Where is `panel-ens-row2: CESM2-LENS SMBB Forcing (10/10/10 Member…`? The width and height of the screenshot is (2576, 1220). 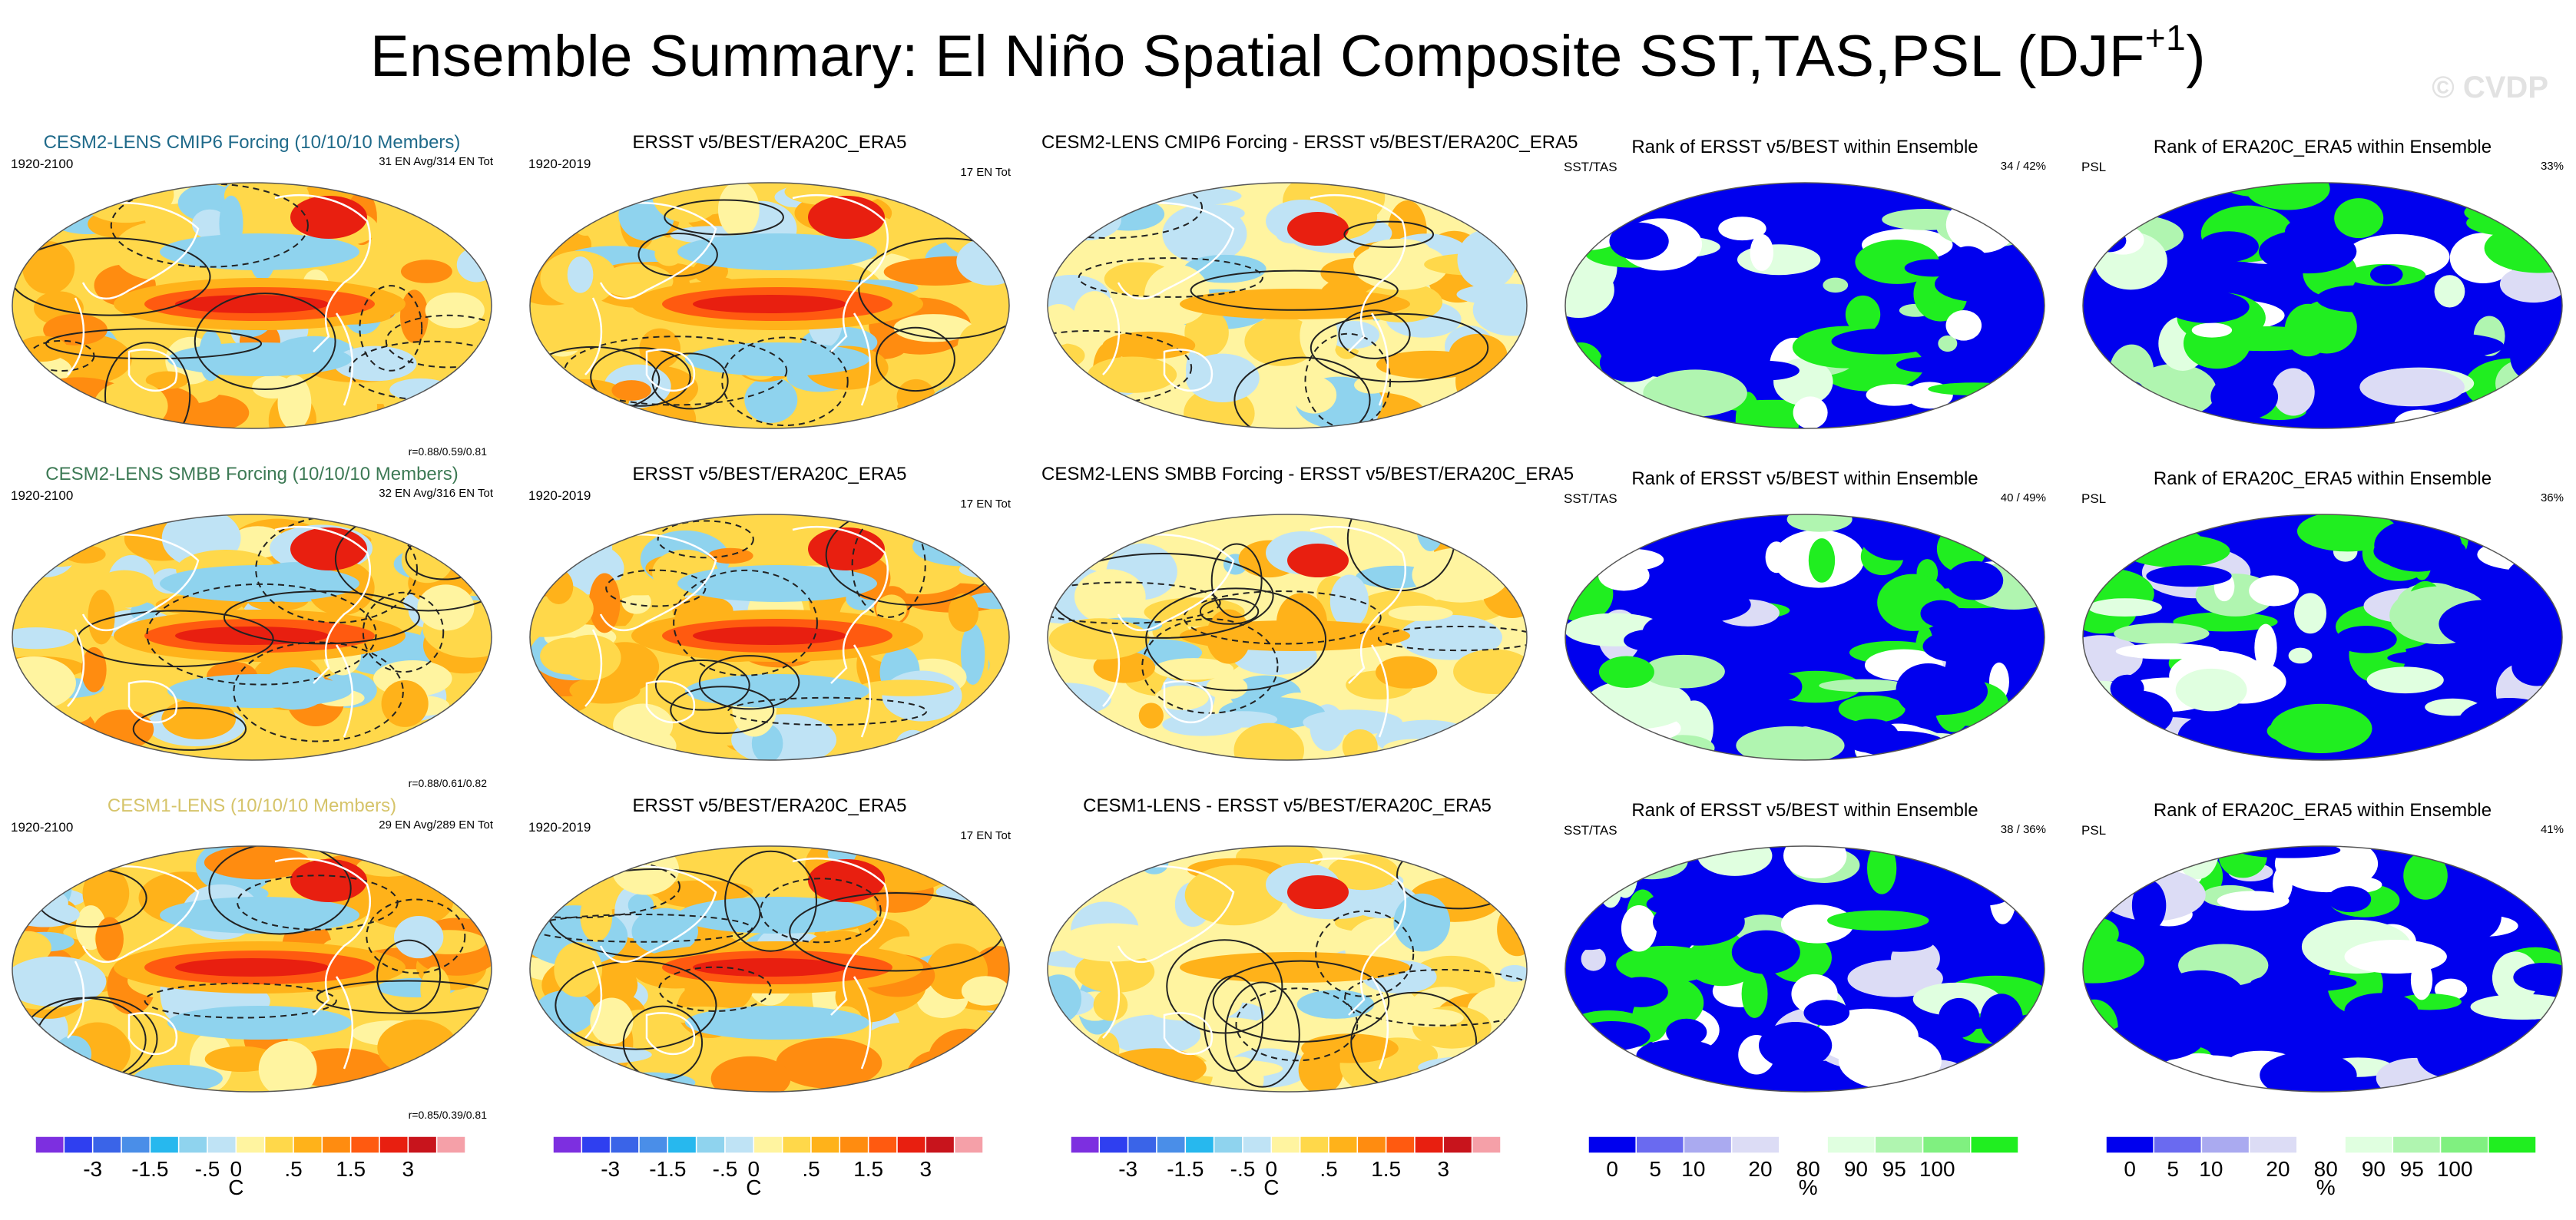
panel-ens-row2: CESM2-LENS SMBB Forcing (10/10/10 Member… is located at coordinates (252, 629).